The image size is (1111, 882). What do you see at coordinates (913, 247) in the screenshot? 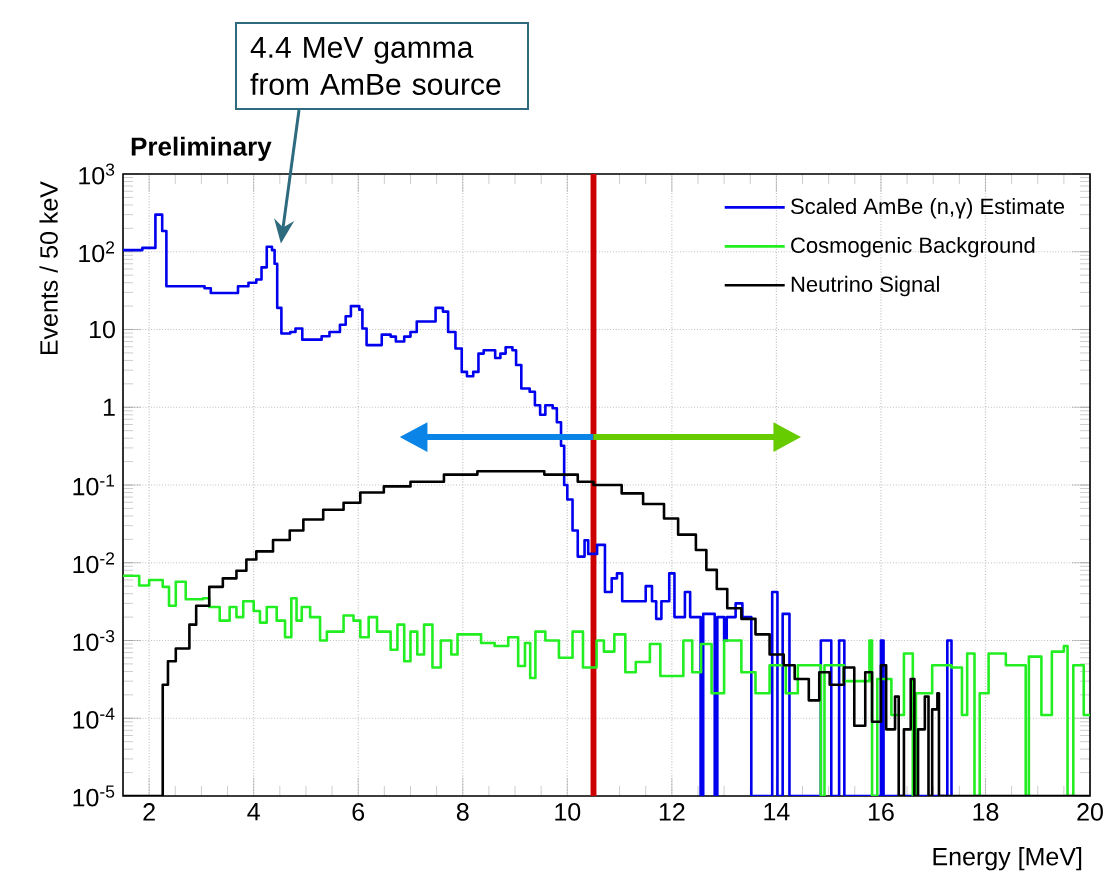
I see `legend-label: Cosmogenic Background` at bounding box center [913, 247].